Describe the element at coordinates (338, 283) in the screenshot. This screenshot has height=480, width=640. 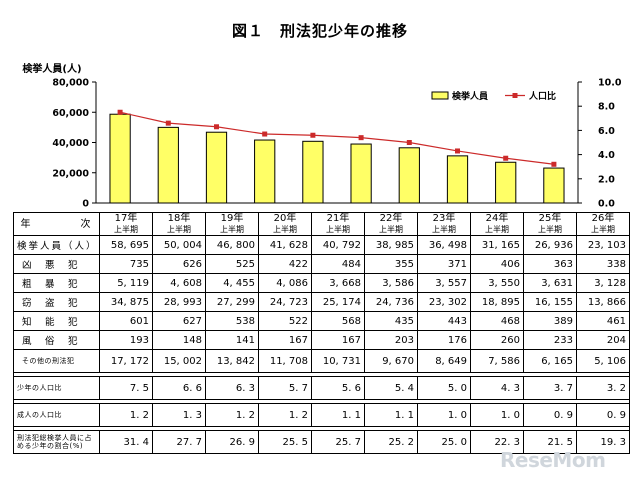
I see `table-cell: 3, 668` at that location.